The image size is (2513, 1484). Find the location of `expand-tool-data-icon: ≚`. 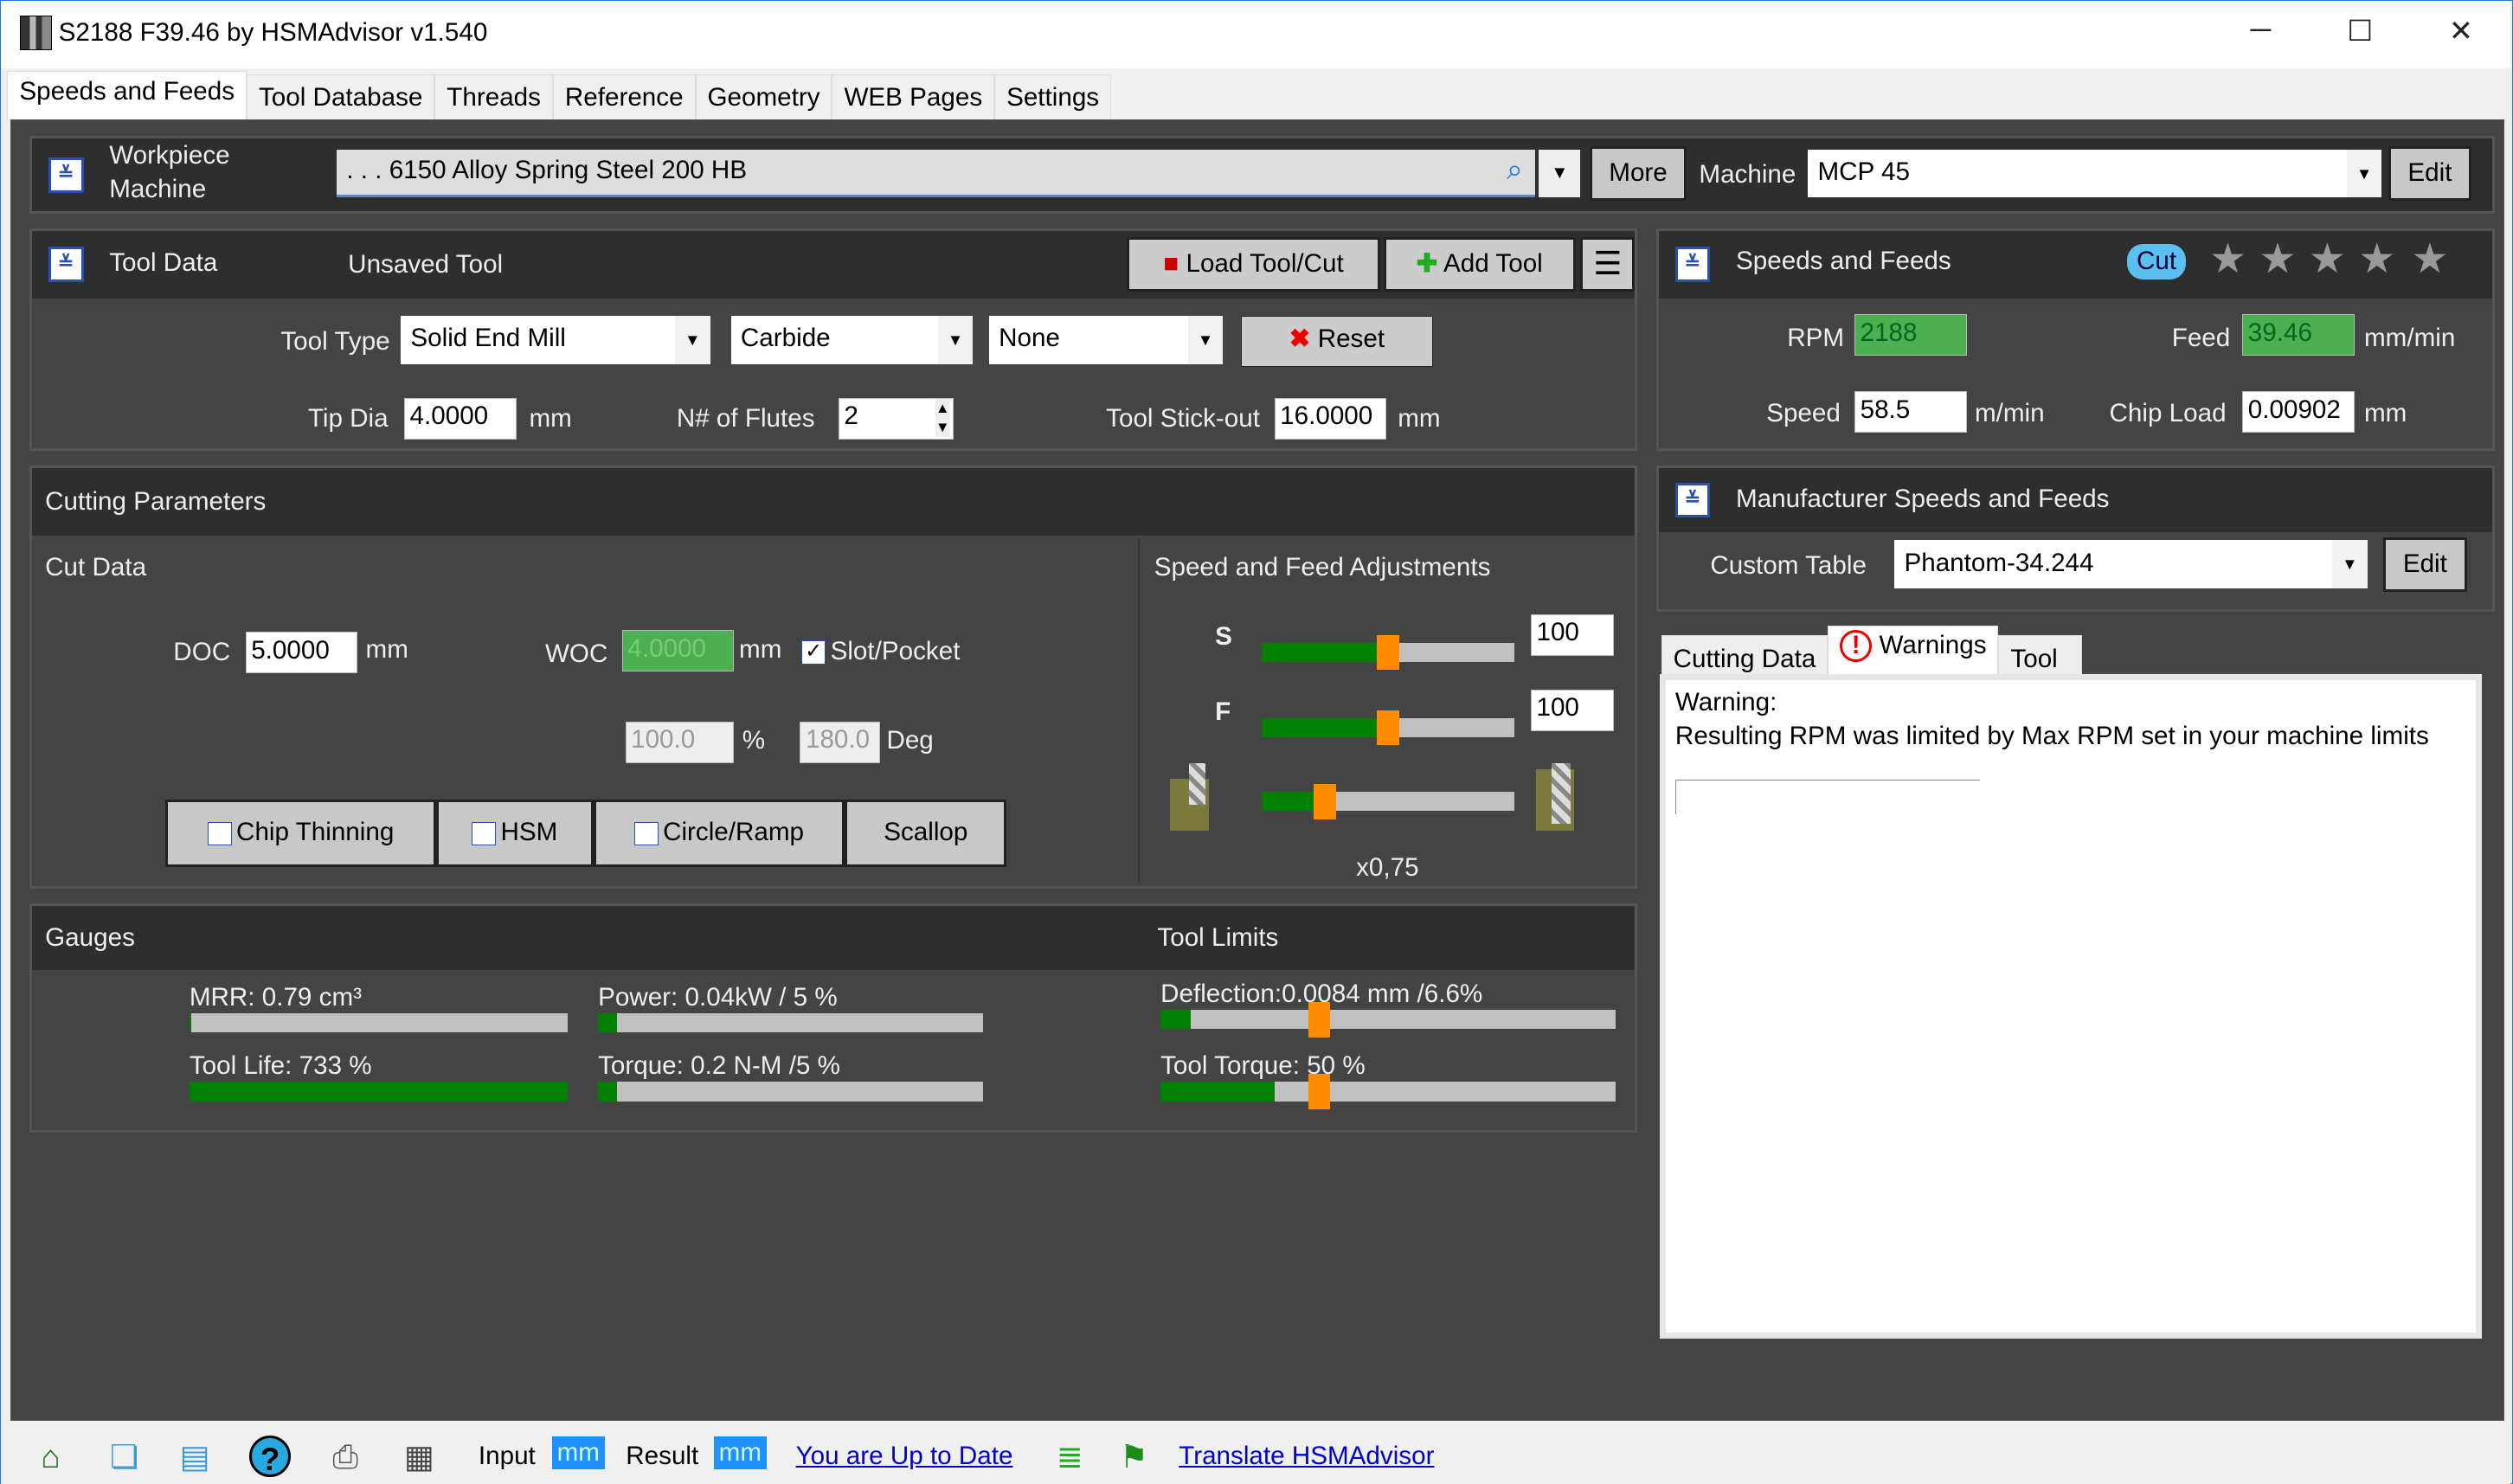

expand-tool-data-icon: ≚ is located at coordinates (66, 265).